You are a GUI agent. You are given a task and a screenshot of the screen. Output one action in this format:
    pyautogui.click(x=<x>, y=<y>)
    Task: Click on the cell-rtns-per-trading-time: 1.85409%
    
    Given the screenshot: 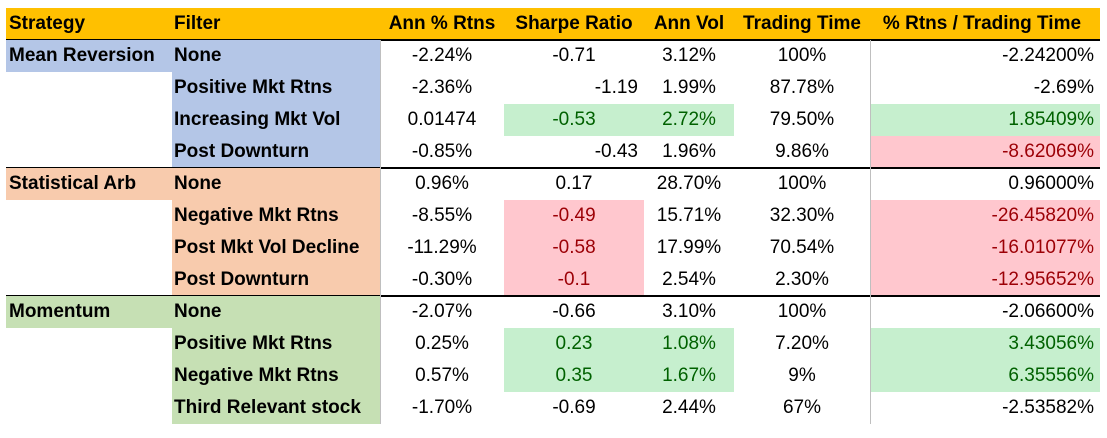 What is the action you would take?
    pyautogui.click(x=985, y=120)
    